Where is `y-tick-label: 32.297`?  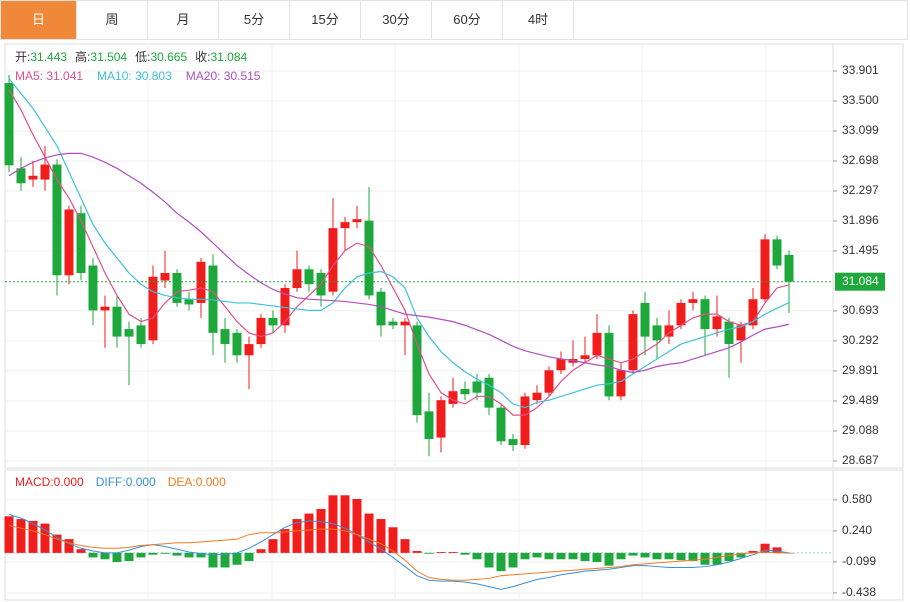
y-tick-label: 32.297 is located at coordinates (860, 190).